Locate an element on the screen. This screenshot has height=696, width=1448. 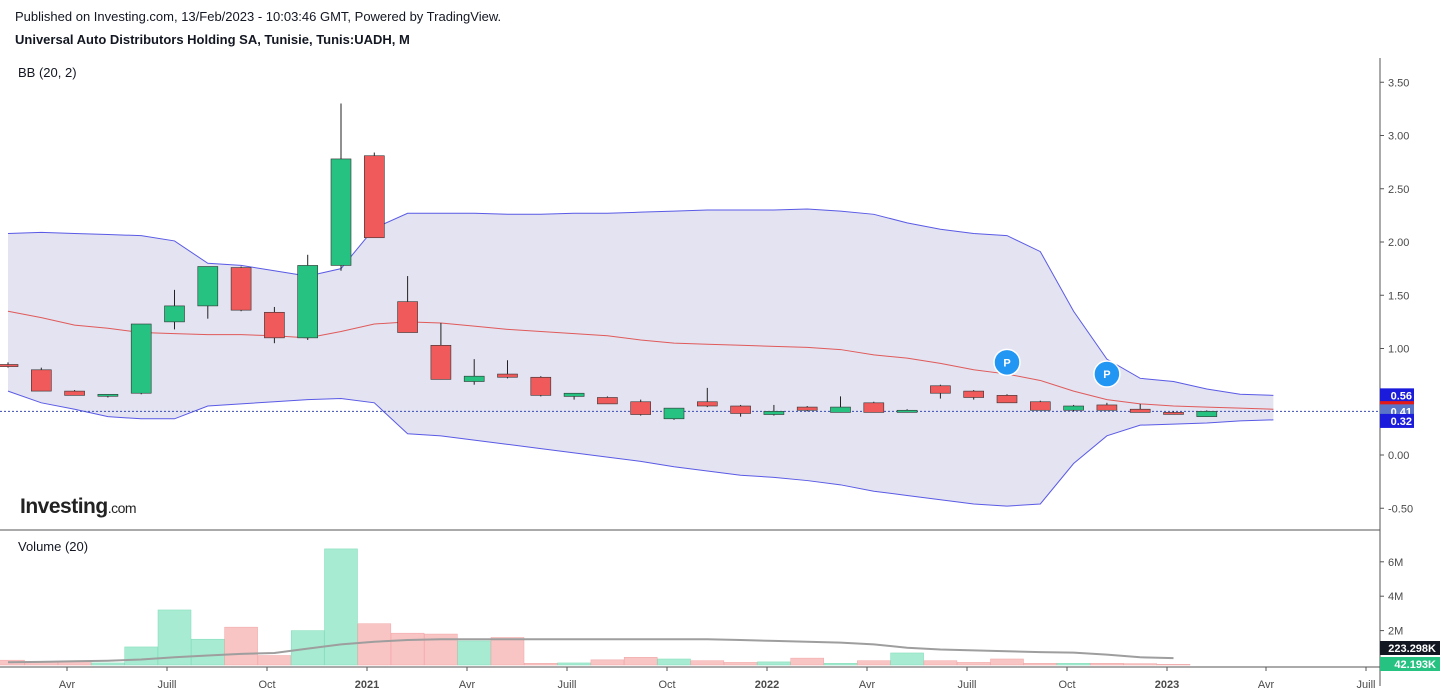
price-tick-label: 2.00 is located at coordinates (1398, 243).